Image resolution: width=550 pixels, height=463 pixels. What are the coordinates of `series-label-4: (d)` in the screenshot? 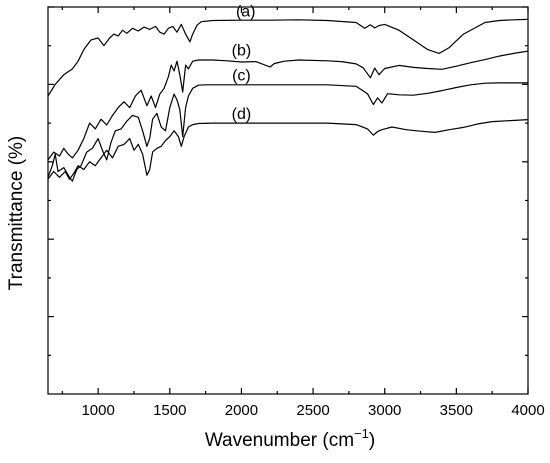 It's located at (242, 114).